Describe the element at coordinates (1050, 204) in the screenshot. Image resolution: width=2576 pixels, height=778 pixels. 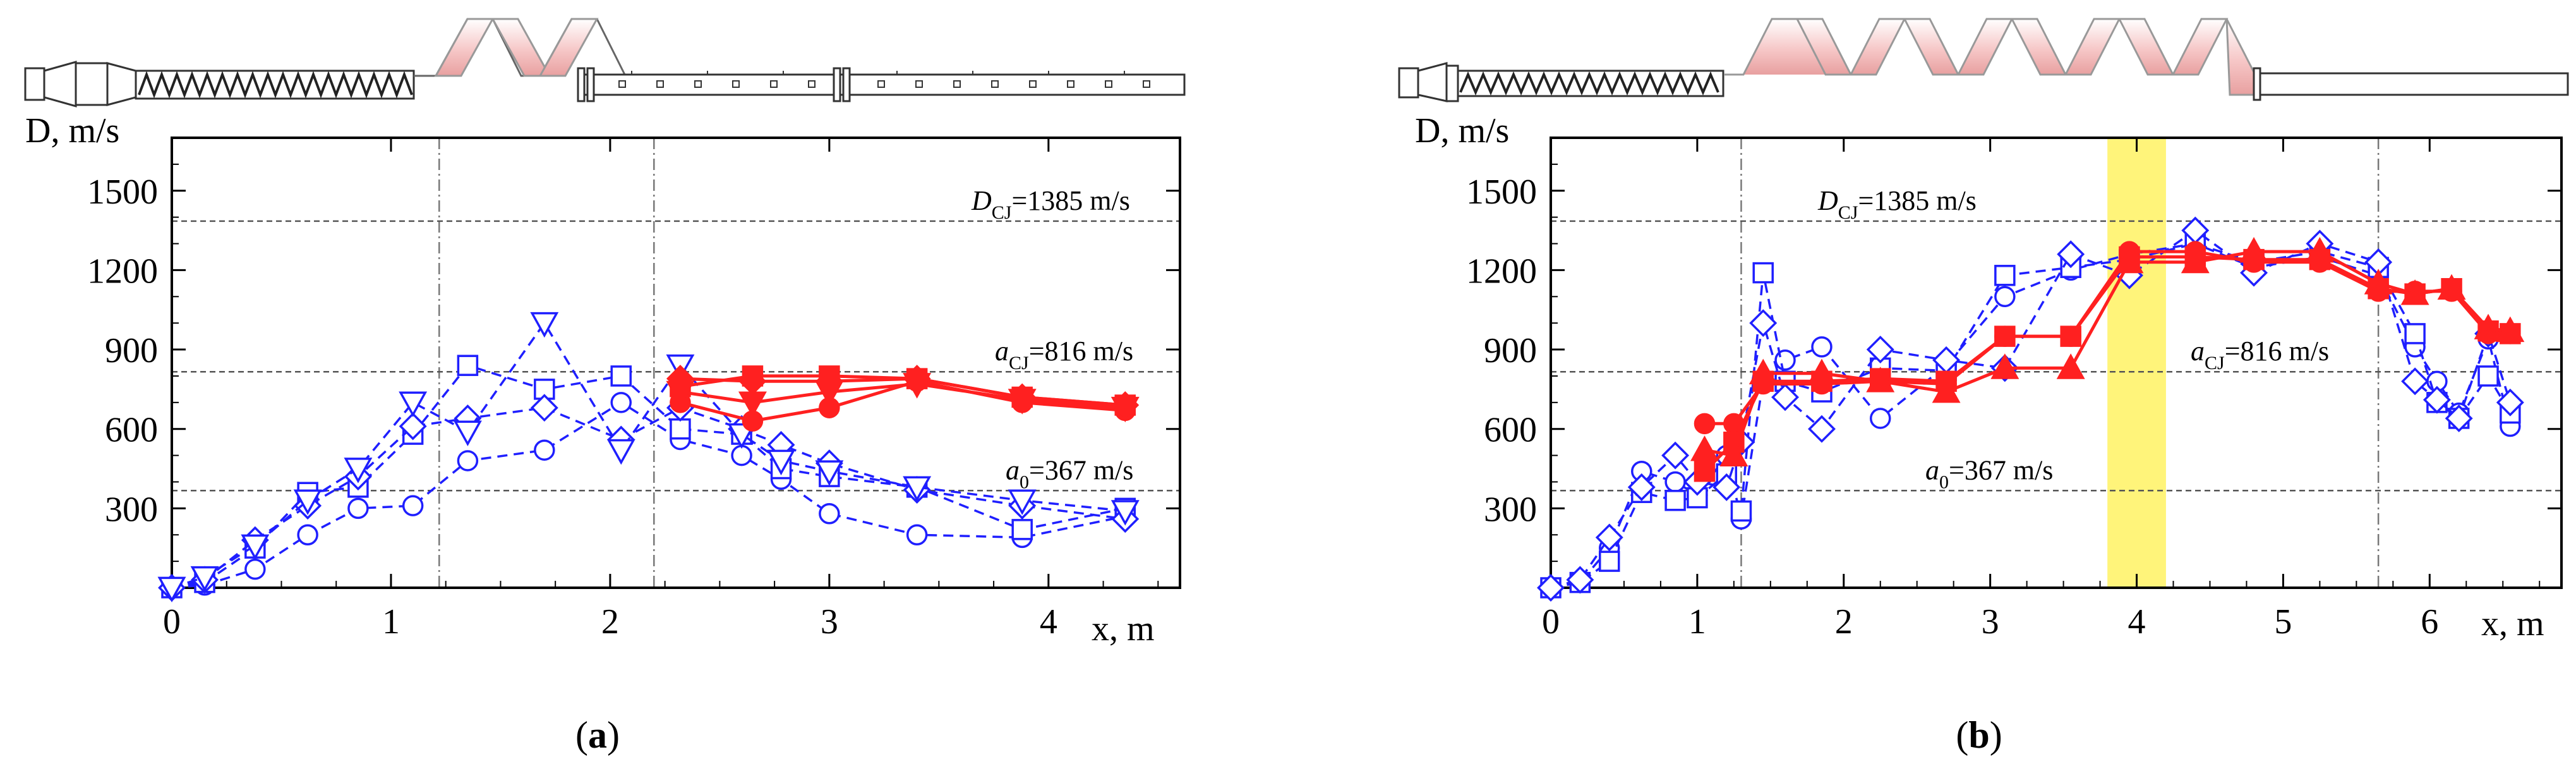
I see `reference-label: DCJ=1385 m/s` at that location.